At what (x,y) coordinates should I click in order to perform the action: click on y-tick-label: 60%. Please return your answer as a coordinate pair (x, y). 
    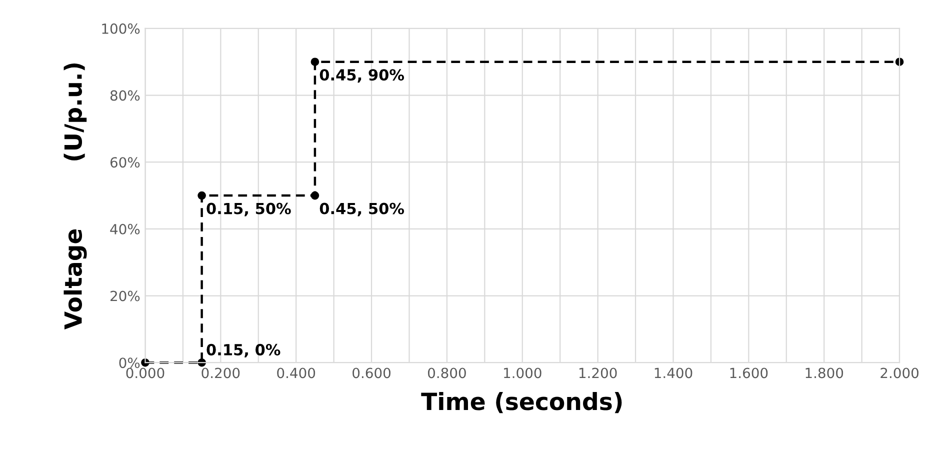
    Looking at the image, I should click on (125, 162).